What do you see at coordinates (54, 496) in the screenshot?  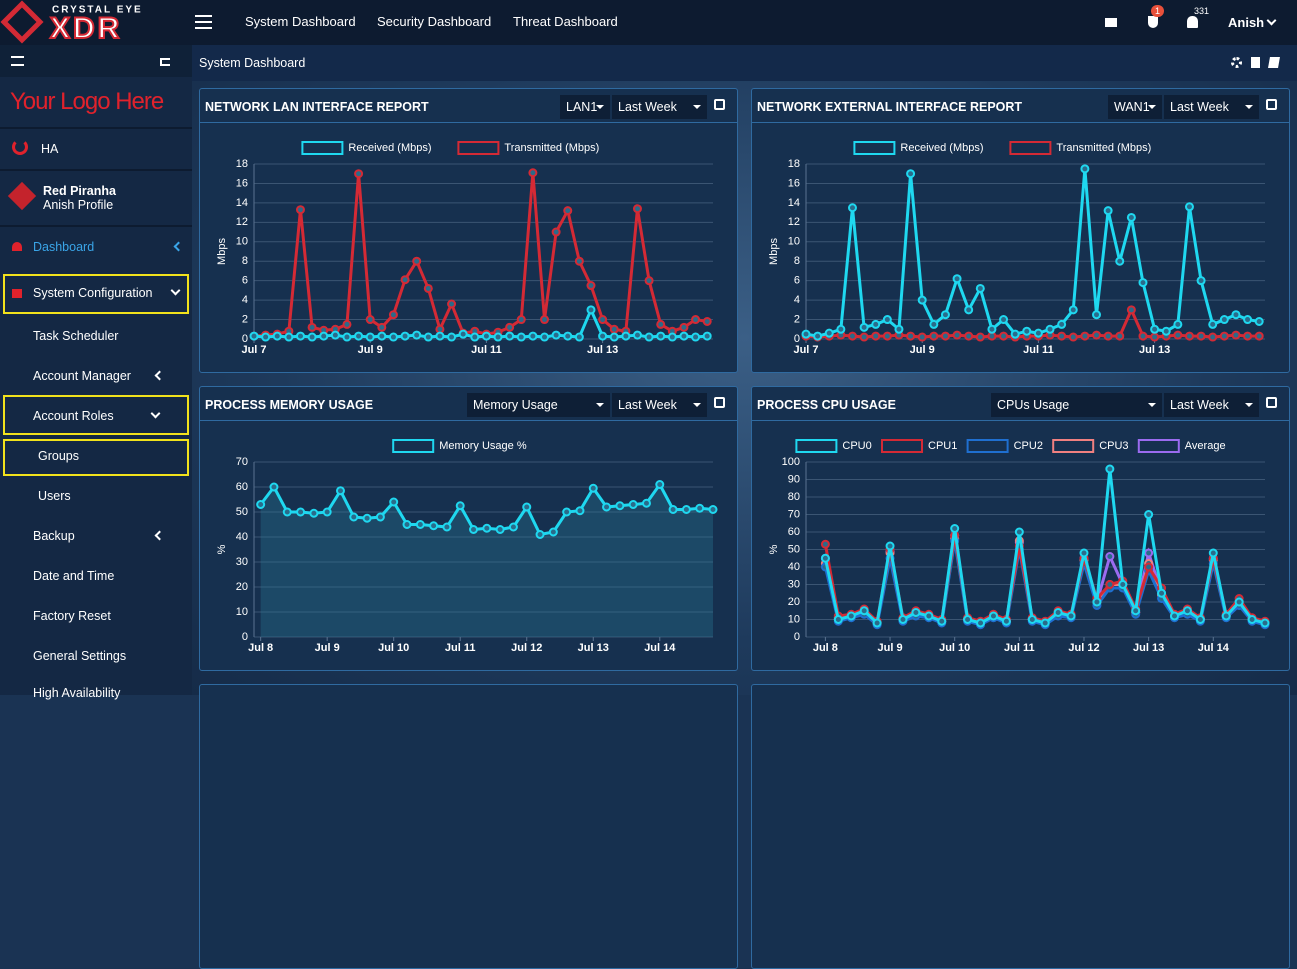 I see `menu-item: Users` at bounding box center [54, 496].